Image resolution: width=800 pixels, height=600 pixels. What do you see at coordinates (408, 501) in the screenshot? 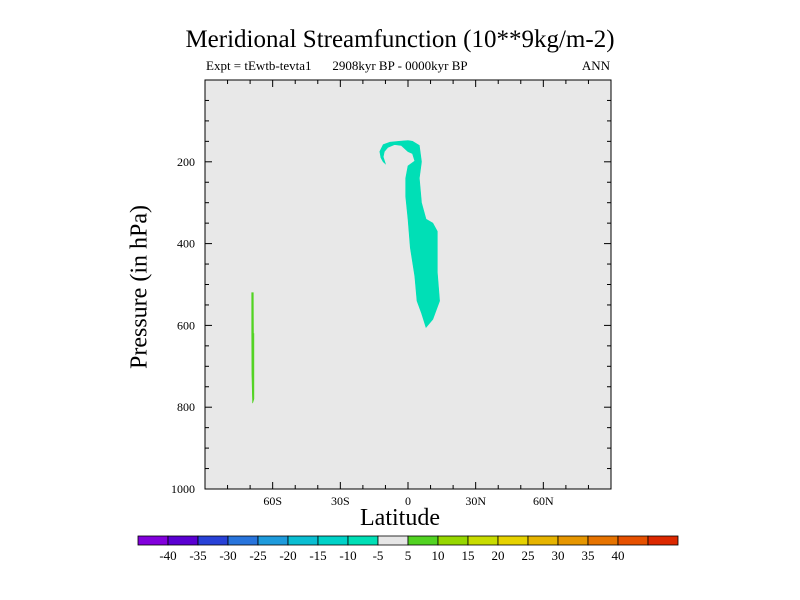
I see `x-tick-label: 0` at bounding box center [408, 501].